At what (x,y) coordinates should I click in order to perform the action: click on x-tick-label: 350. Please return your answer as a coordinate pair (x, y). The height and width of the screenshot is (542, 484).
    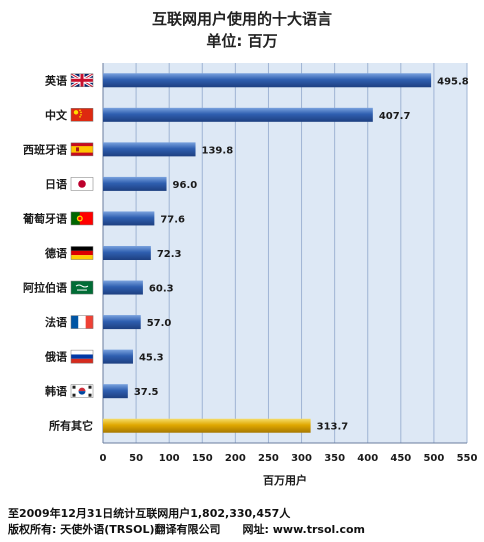
    Looking at the image, I should click on (334, 458).